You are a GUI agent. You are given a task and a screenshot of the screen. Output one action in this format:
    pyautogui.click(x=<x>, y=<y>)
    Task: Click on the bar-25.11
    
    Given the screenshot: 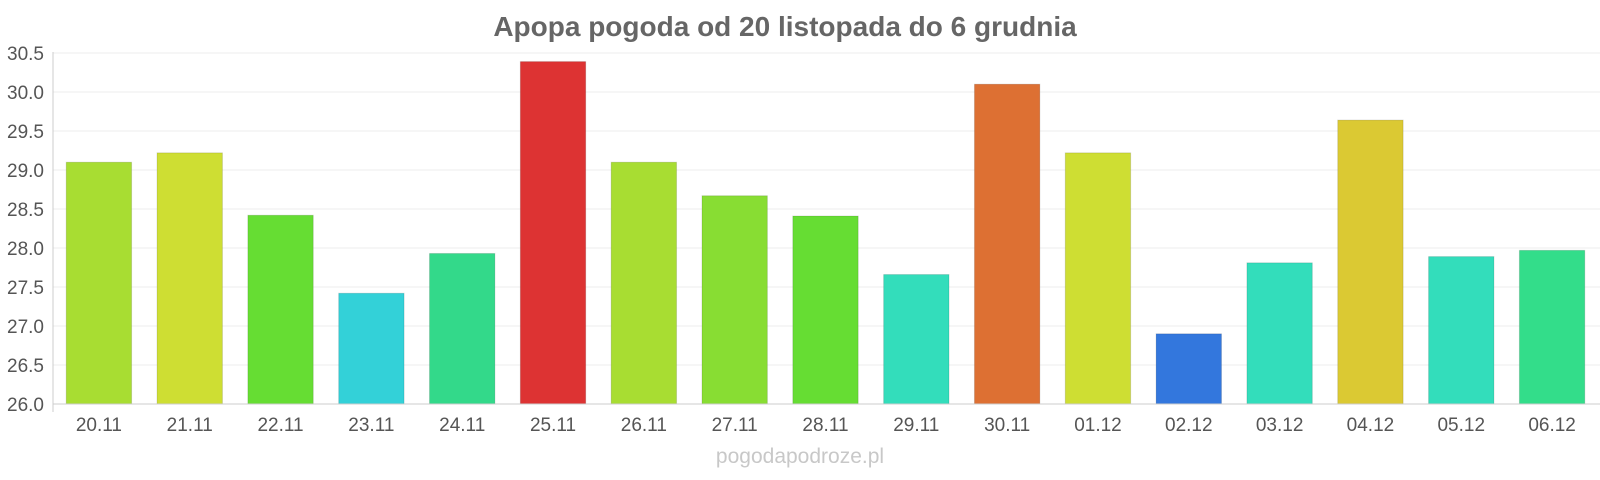 What is the action you would take?
    pyautogui.click(x=553, y=233)
    